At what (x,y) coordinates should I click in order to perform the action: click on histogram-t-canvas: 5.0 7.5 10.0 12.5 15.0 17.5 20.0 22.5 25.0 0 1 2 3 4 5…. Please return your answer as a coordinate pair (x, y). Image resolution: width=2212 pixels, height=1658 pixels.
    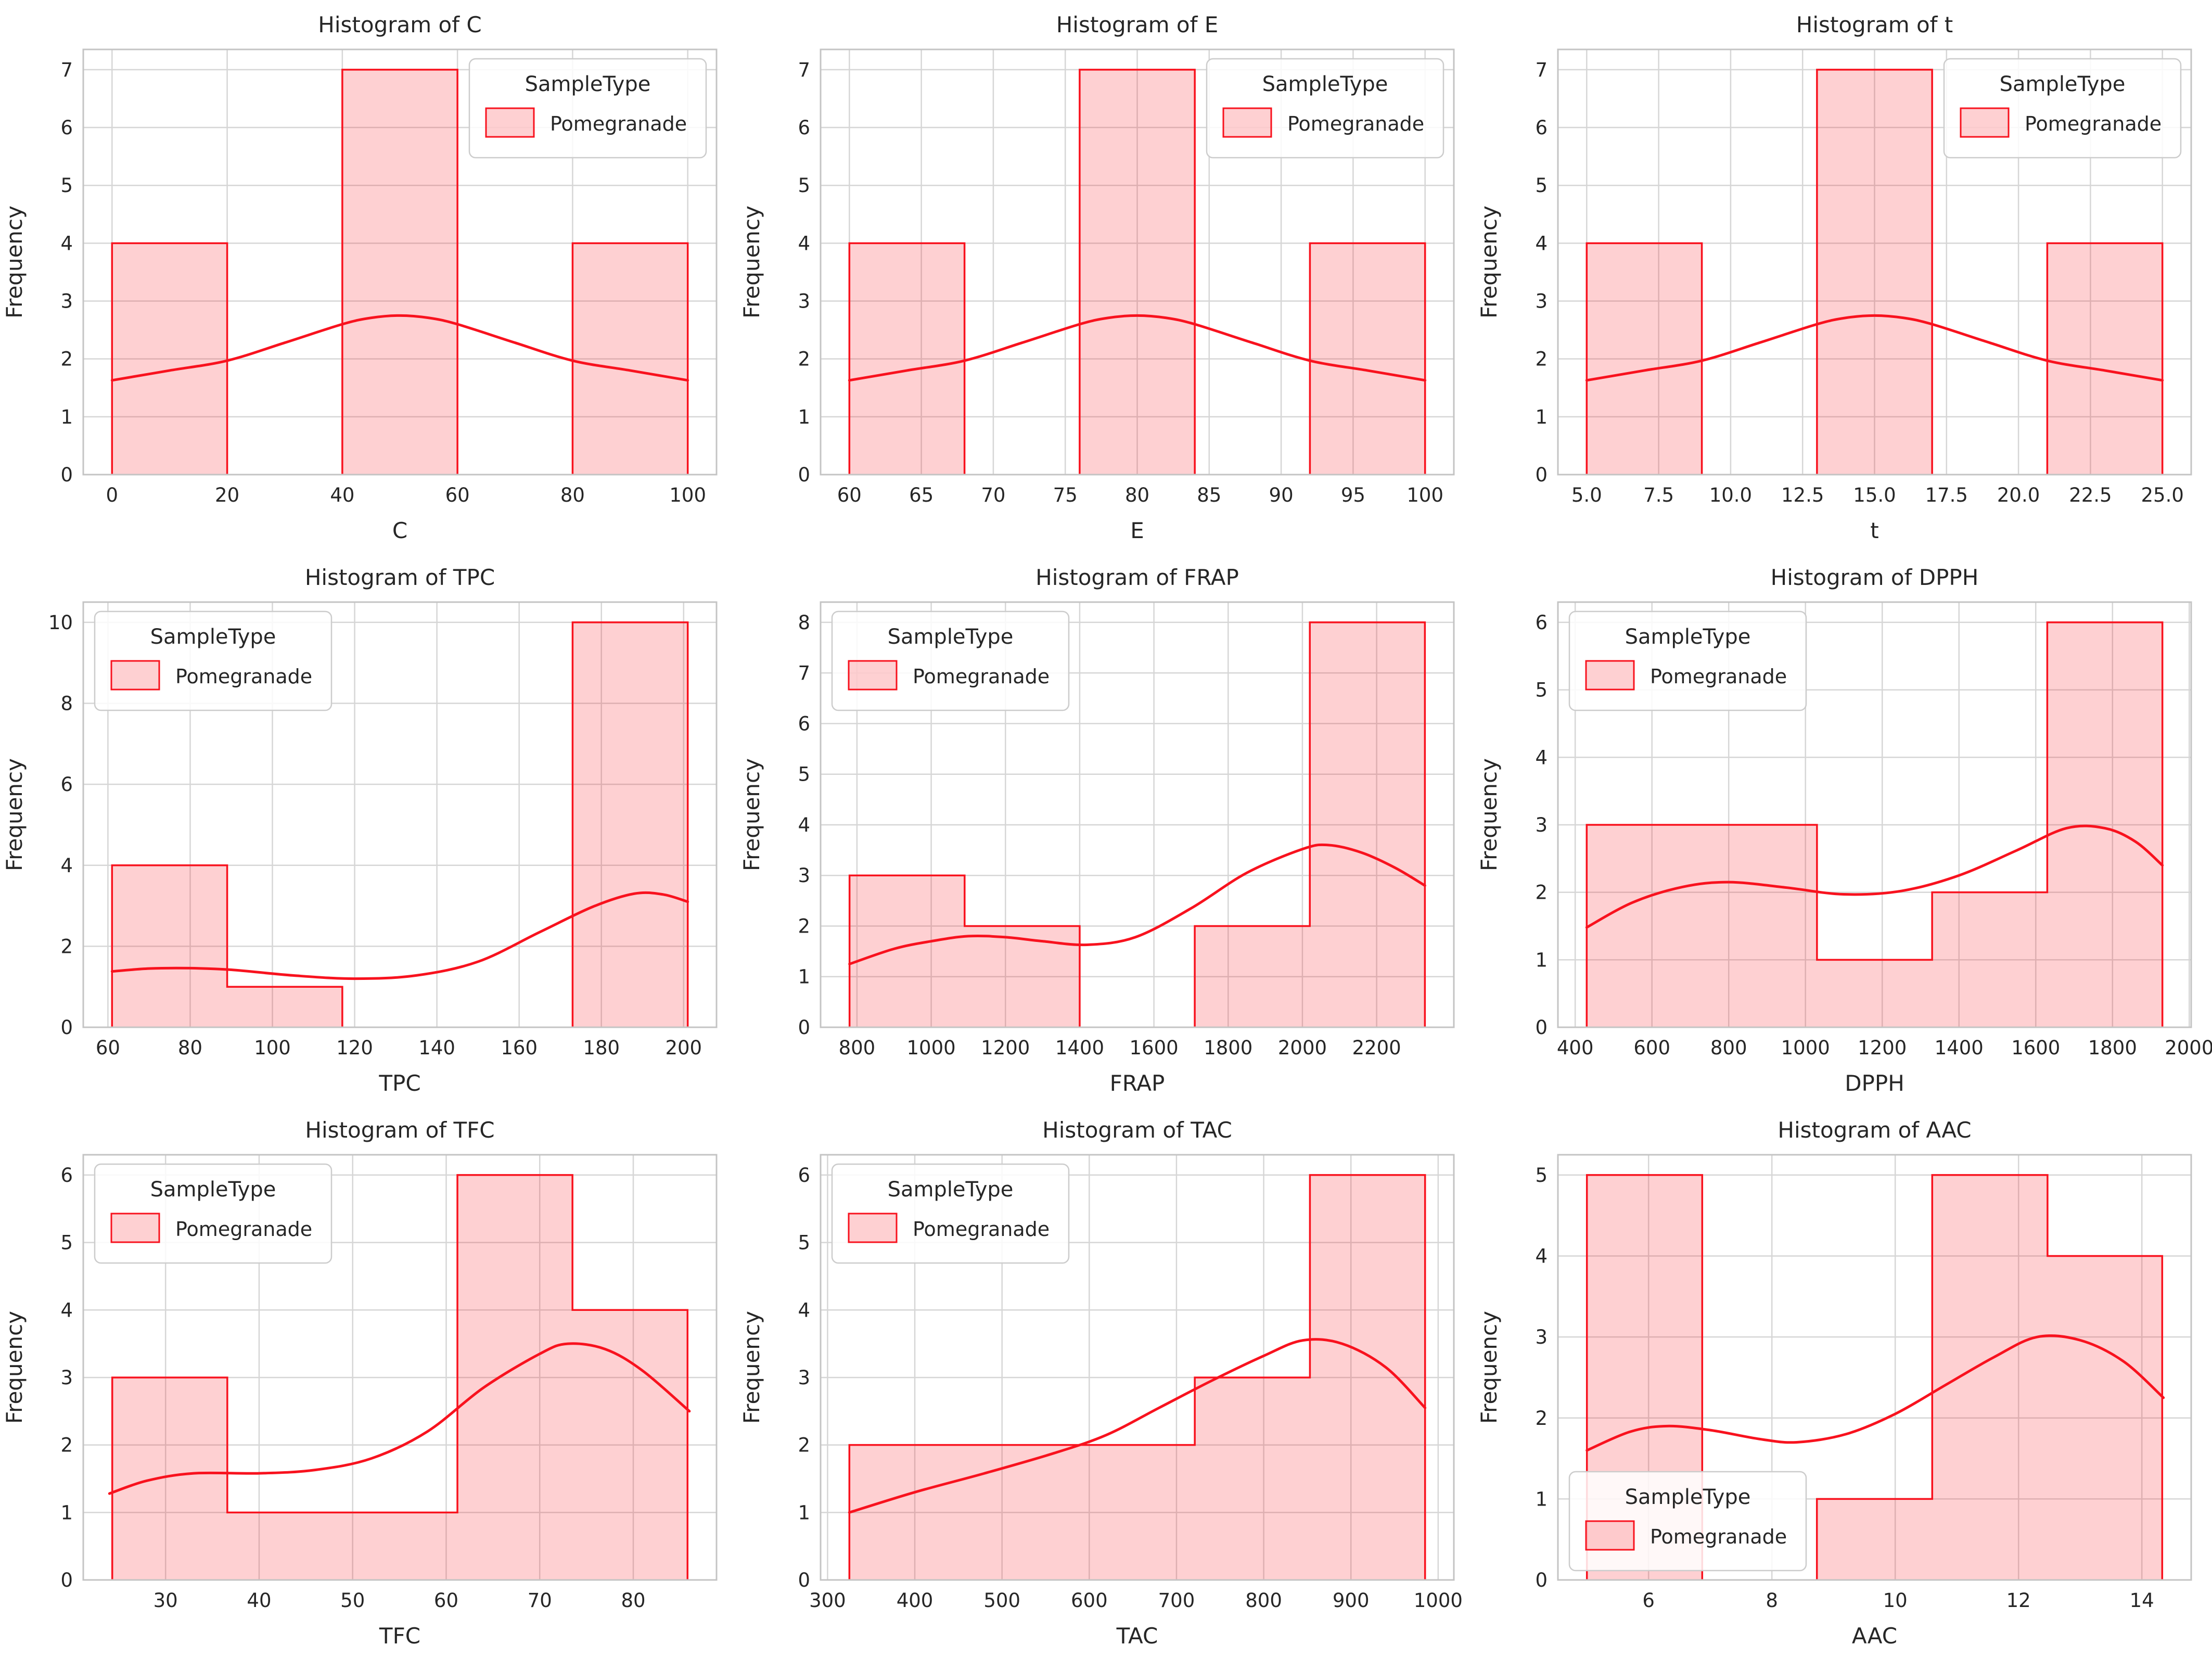
    Looking at the image, I should click on (1843, 276).